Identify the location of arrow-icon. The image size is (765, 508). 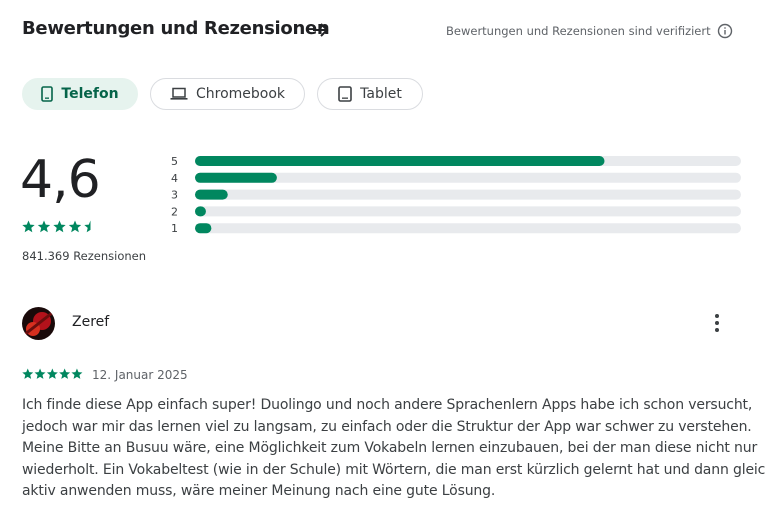
(320, 30).